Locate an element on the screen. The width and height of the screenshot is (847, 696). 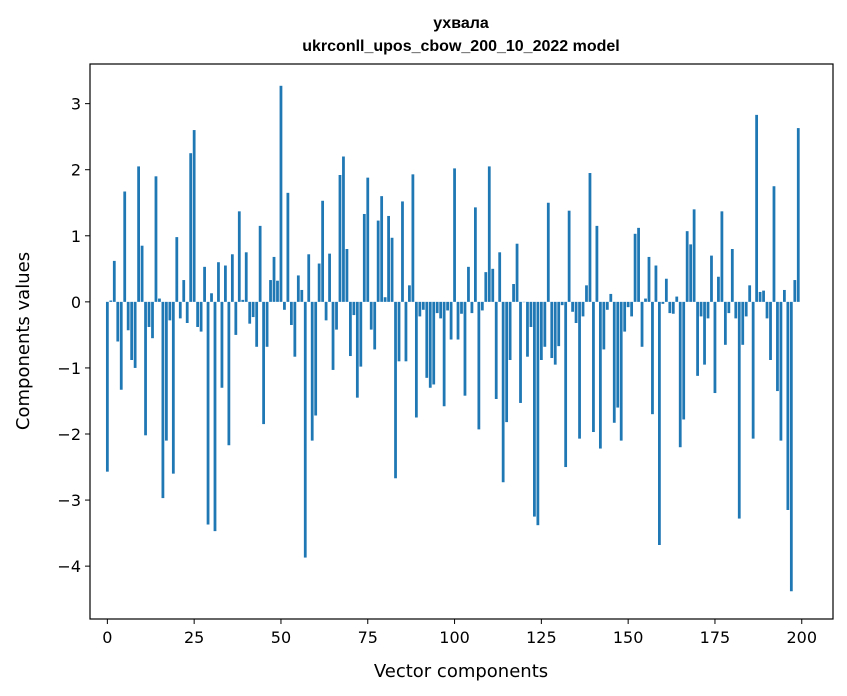
x-tick-label: 125 is located at coordinates (541, 637).